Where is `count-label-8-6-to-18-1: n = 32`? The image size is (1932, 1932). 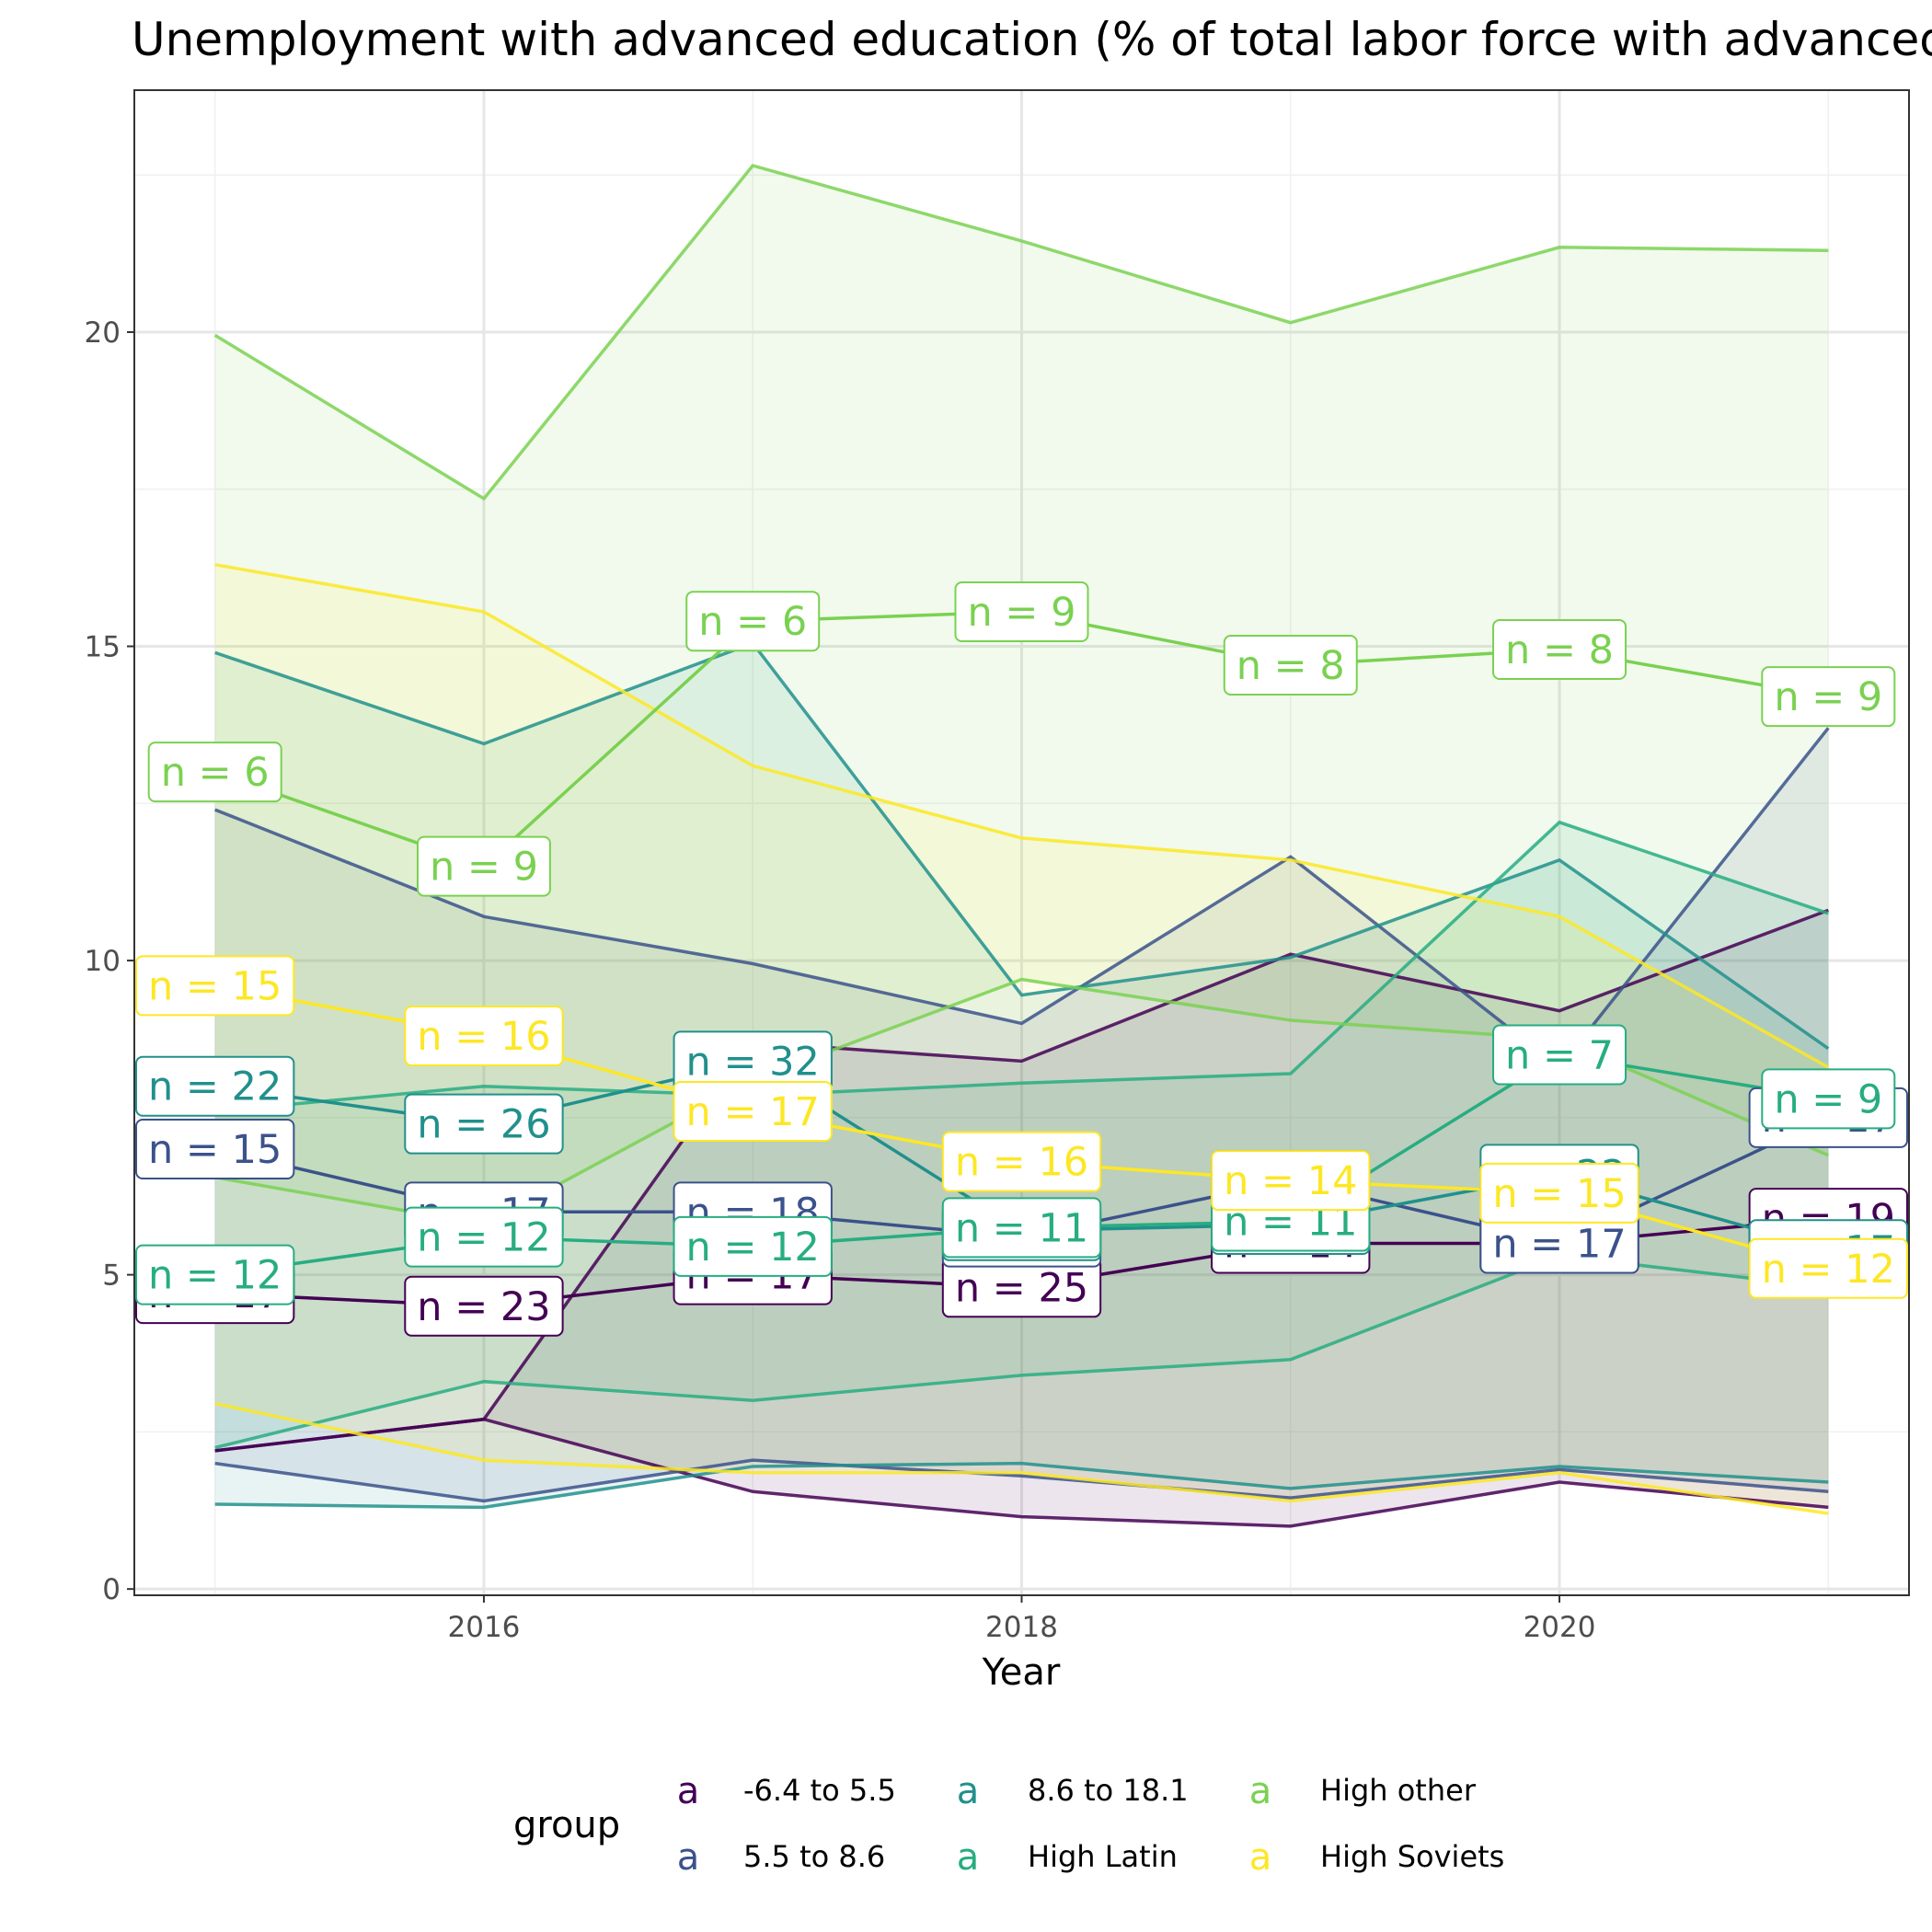 count-label-8-6-to-18-1: n = 32 is located at coordinates (753, 1061).